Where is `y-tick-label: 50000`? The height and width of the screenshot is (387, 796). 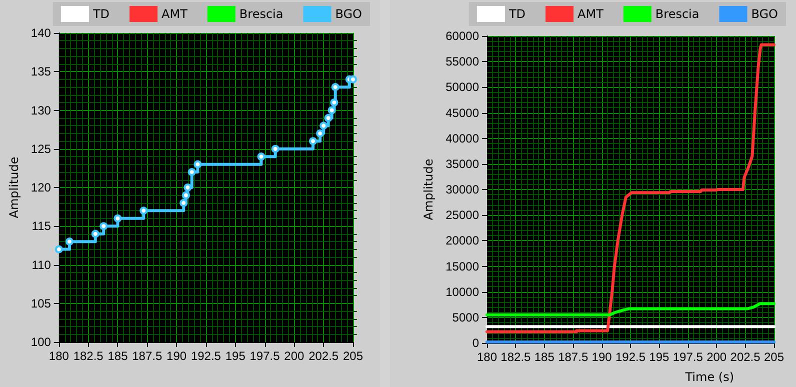 y-tick-label: 50000 is located at coordinates (463, 87).